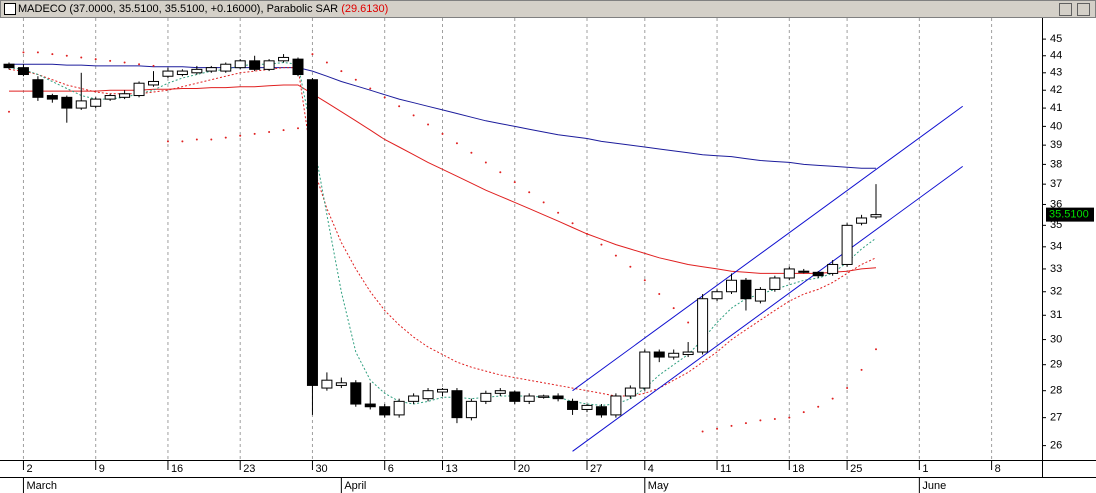 Image resolution: width=1096 pixels, height=493 pixels. I want to click on x-tick-label: 25, so click(856, 469).